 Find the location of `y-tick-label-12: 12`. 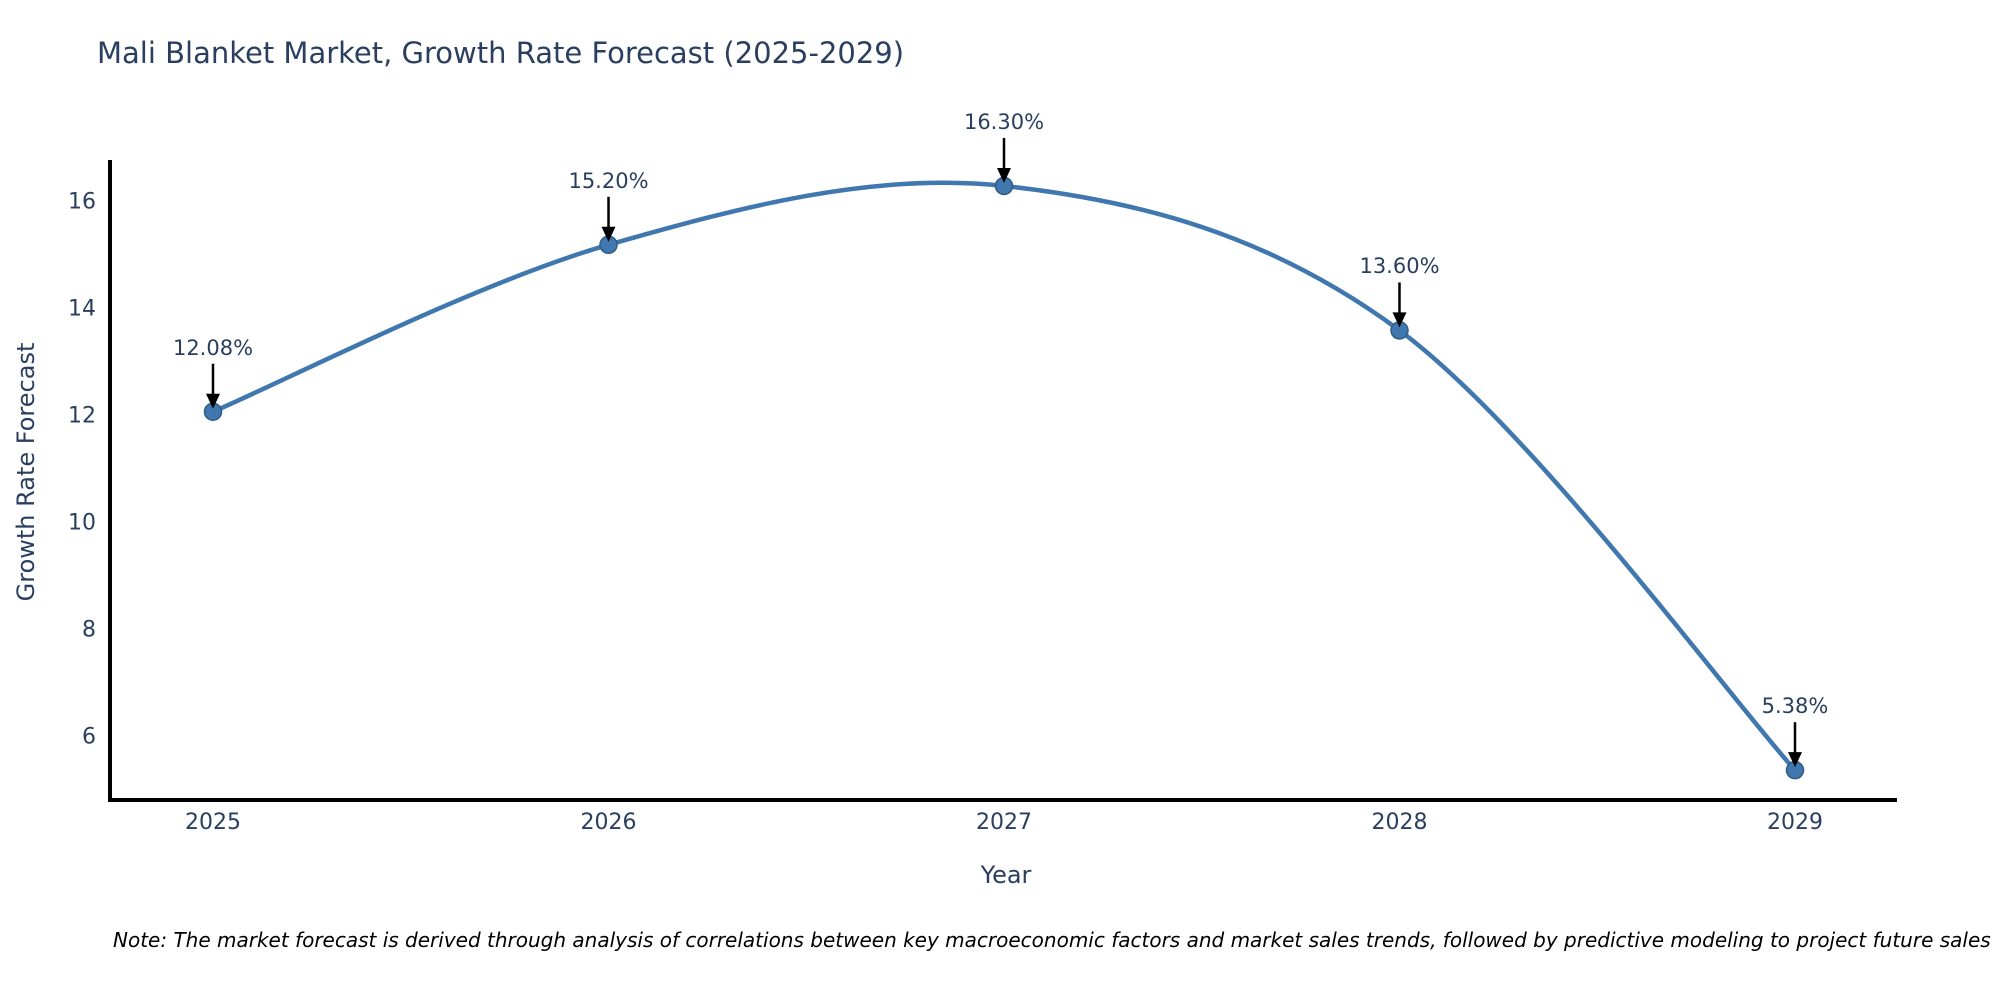

y-tick-label-12: 12 is located at coordinates (82, 416).